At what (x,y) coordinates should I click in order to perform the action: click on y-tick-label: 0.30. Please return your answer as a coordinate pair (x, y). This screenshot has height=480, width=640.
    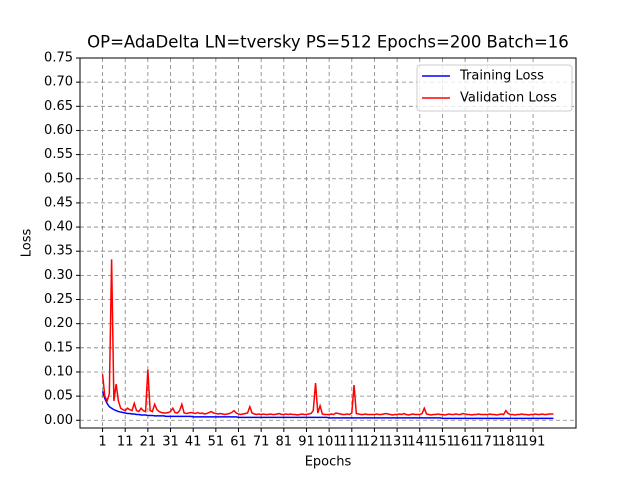
    Looking at the image, I should click on (58, 275).